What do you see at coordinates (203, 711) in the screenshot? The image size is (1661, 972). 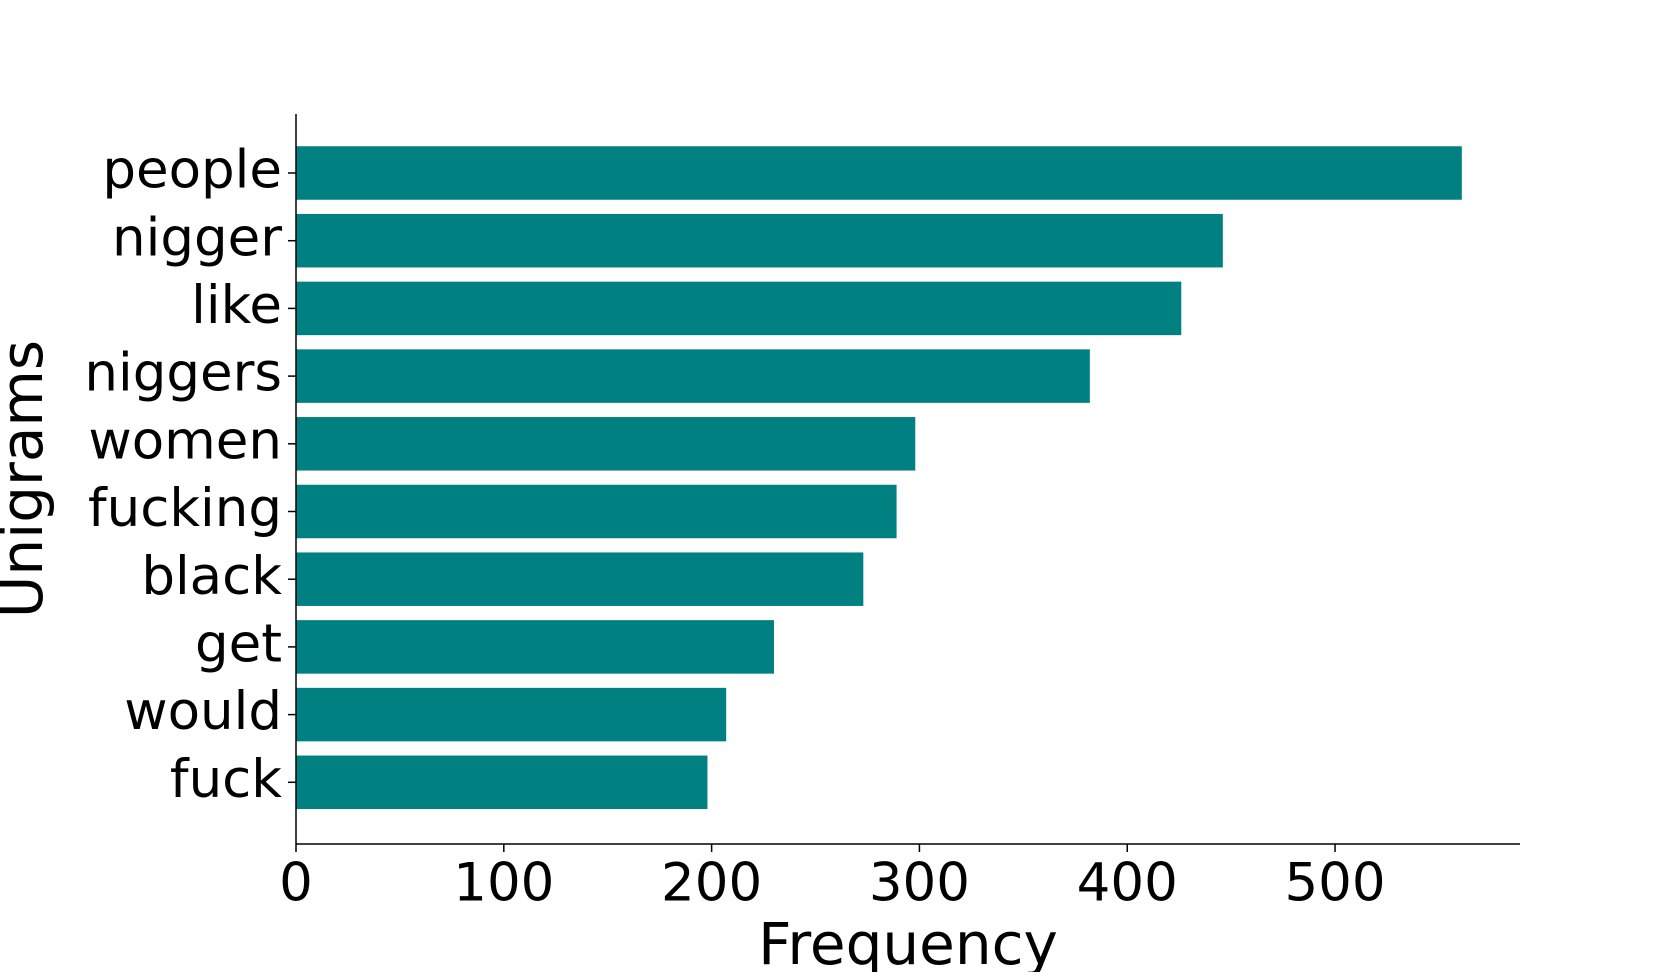 I see `y-tick-label: would` at bounding box center [203, 711].